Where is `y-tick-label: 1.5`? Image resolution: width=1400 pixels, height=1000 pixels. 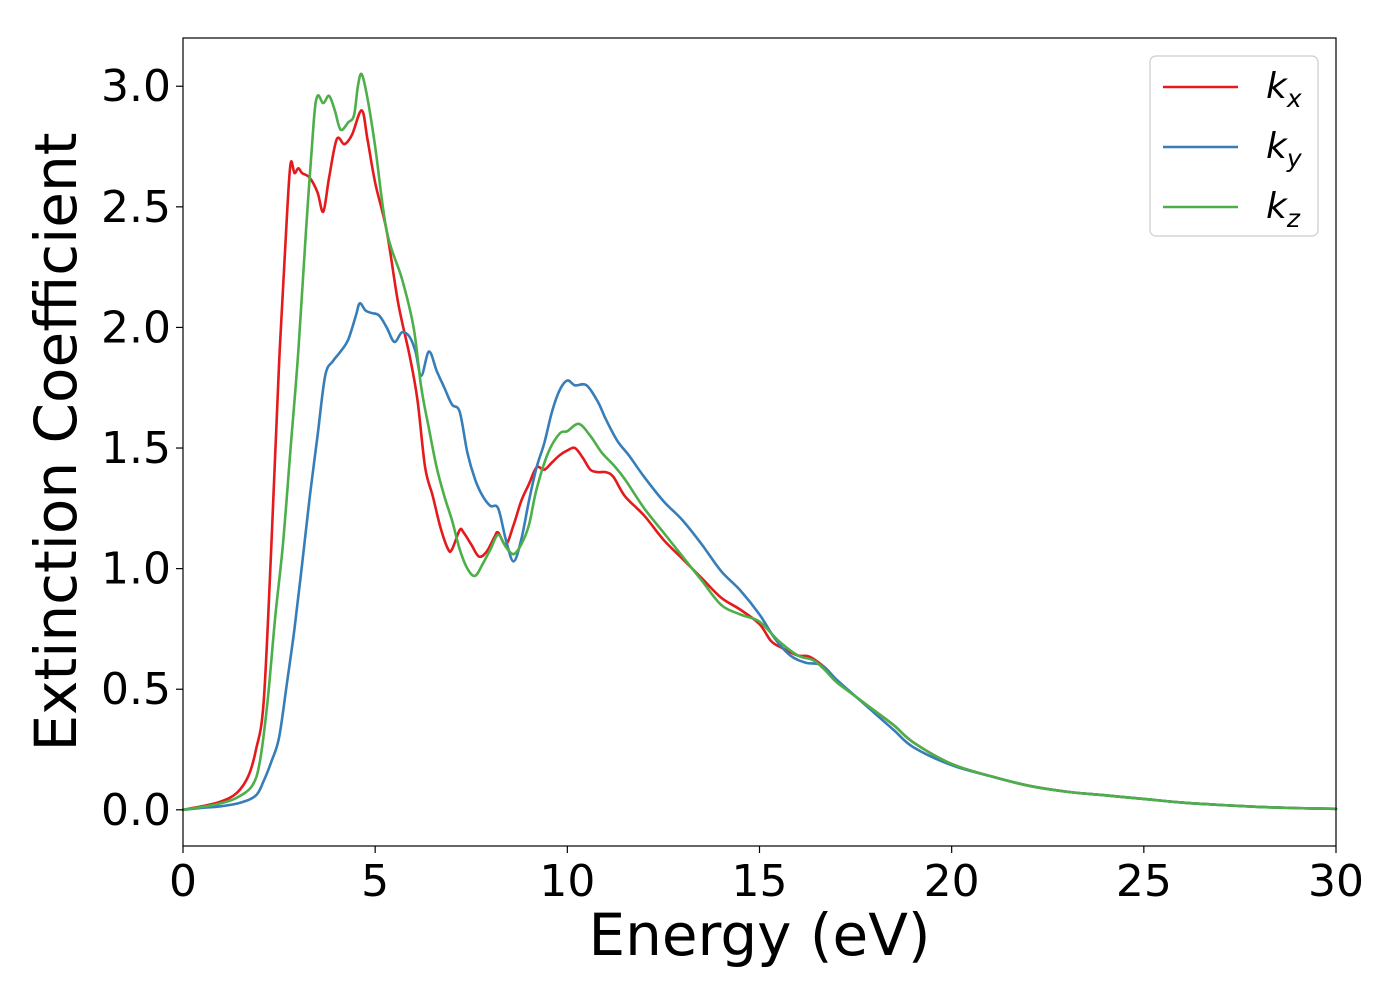
y-tick-label: 1.5 is located at coordinates (136, 448).